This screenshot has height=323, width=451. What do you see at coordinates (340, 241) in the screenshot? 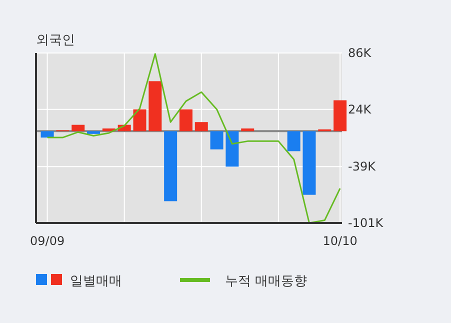
I see `x-tick-label: 10/10` at bounding box center [340, 241].